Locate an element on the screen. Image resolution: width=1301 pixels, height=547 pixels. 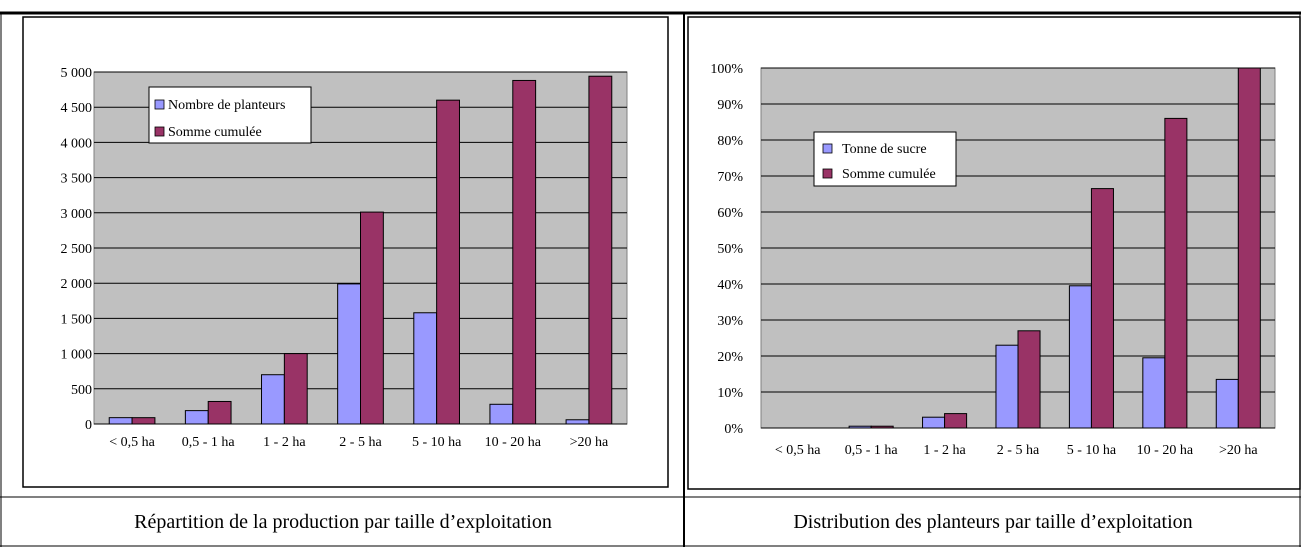
y-tick-label: 10% is located at coordinates (730, 393).